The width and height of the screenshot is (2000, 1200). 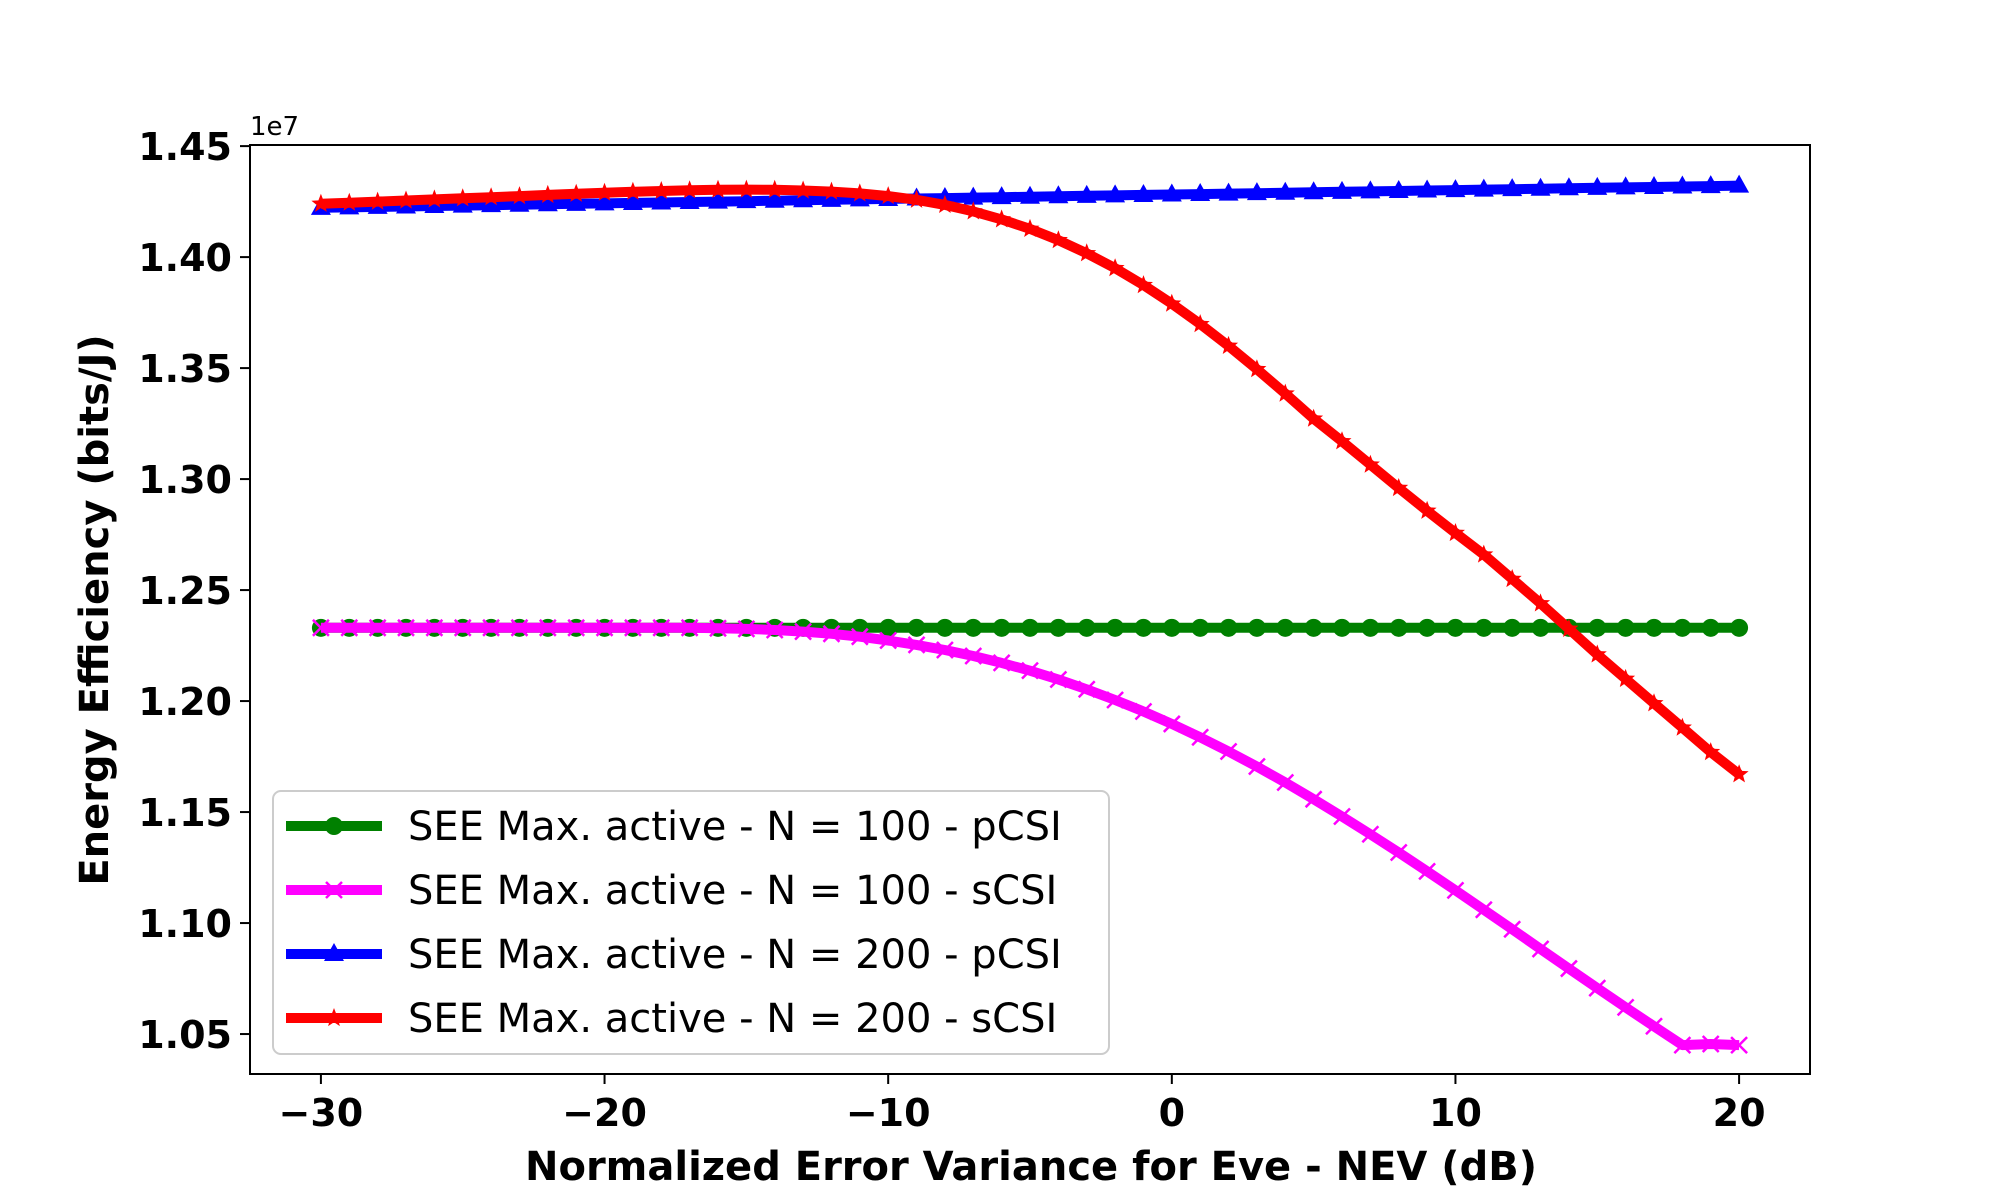 I want to click on legend-item: SEE Max. active - N = 200 - sCSI, so click(x=671, y=1019).